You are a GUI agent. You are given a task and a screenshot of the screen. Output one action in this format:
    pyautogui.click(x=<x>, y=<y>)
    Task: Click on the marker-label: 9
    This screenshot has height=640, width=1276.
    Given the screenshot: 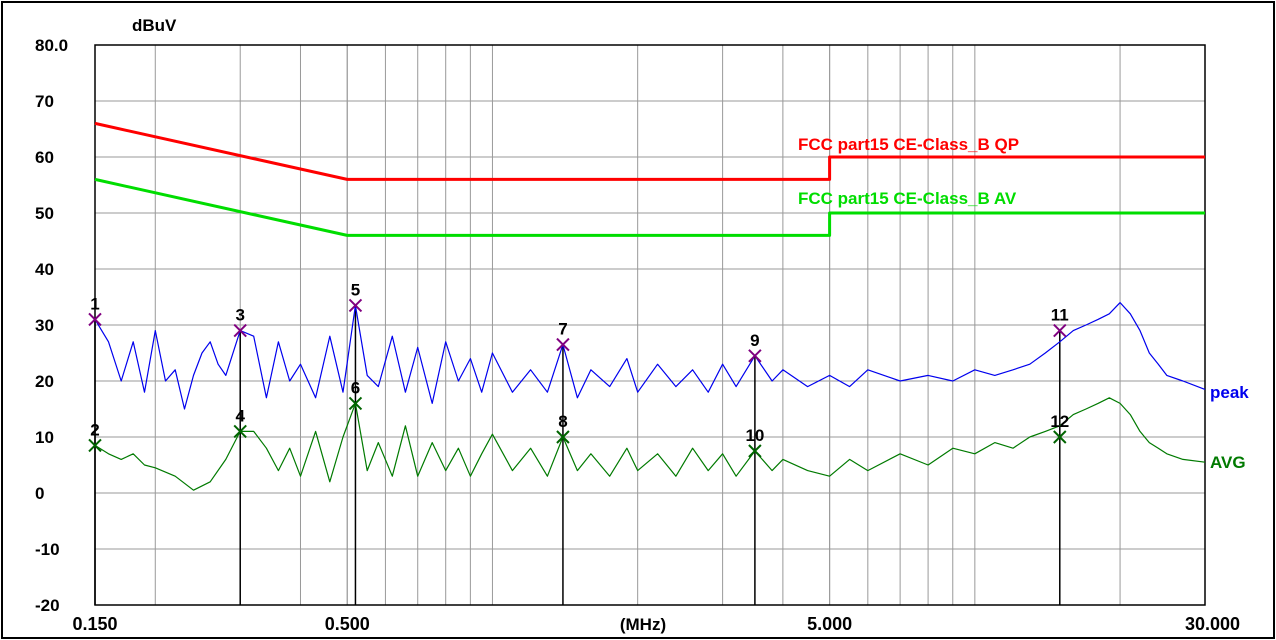 What is the action you would take?
    pyautogui.click(x=754, y=340)
    